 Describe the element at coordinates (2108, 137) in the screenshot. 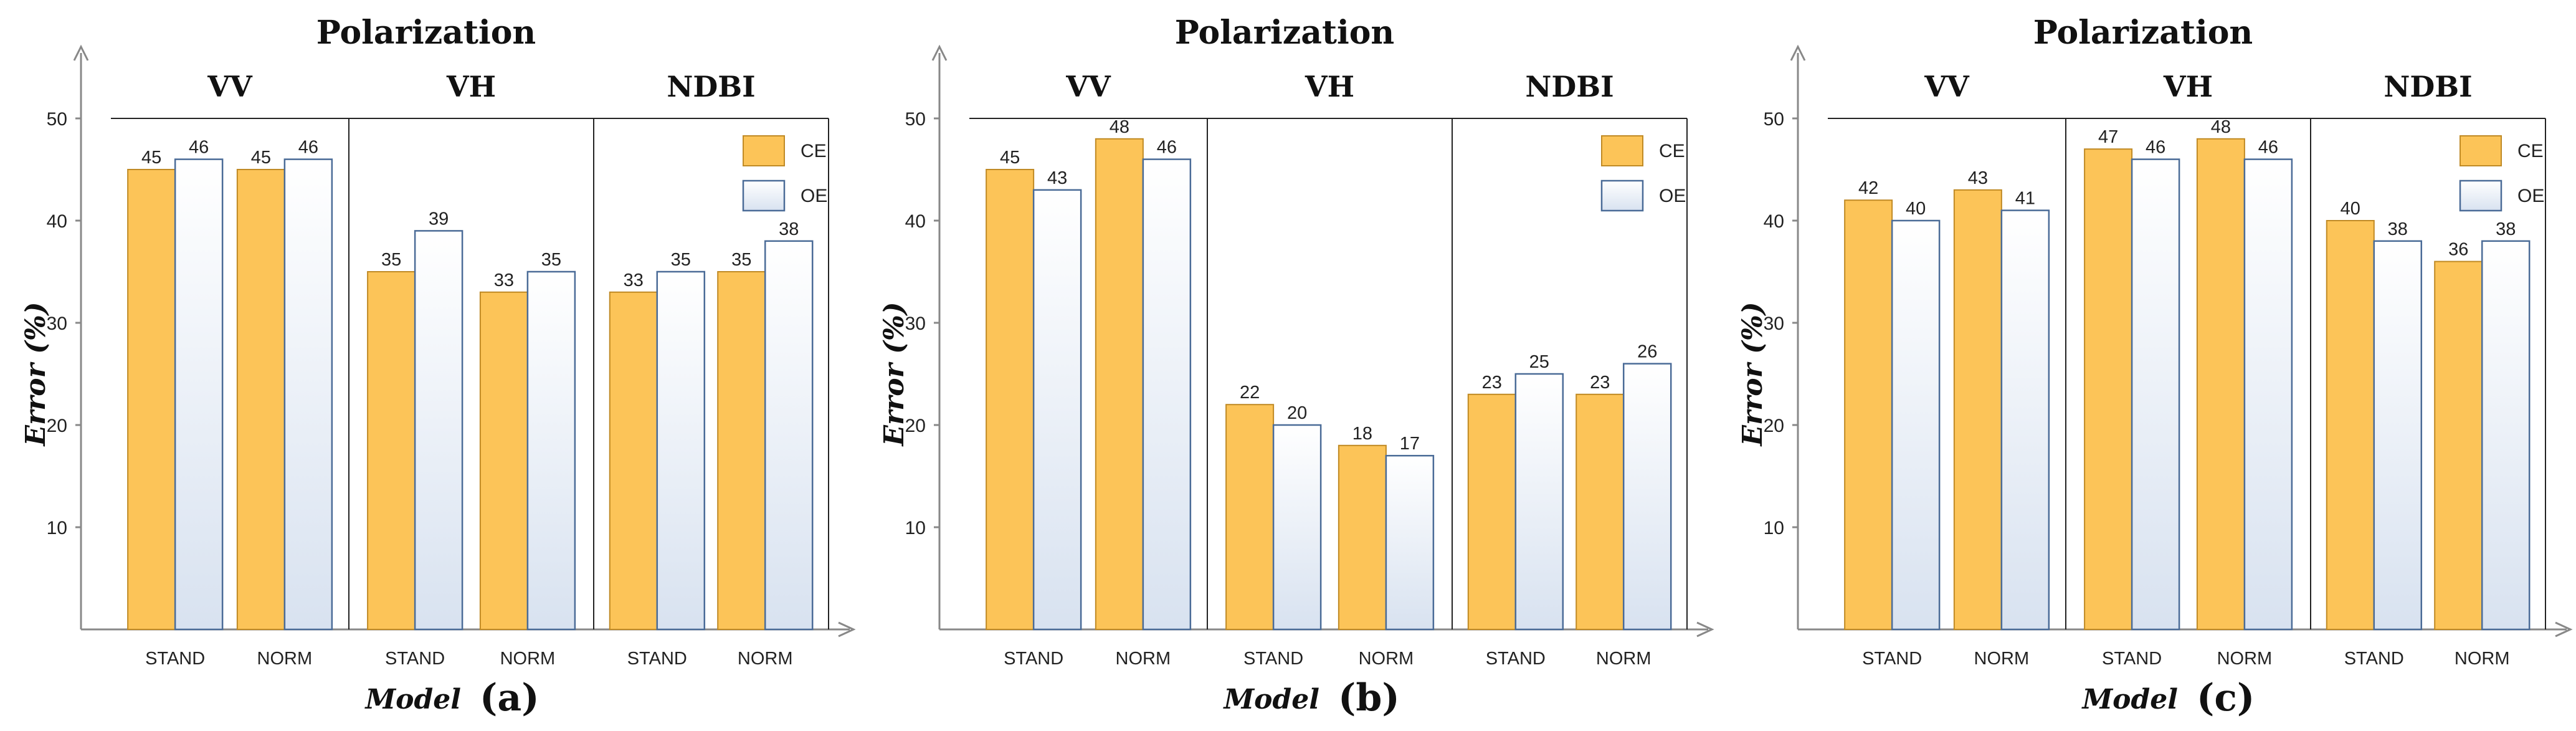

I see `data-label-ce: 47` at that location.